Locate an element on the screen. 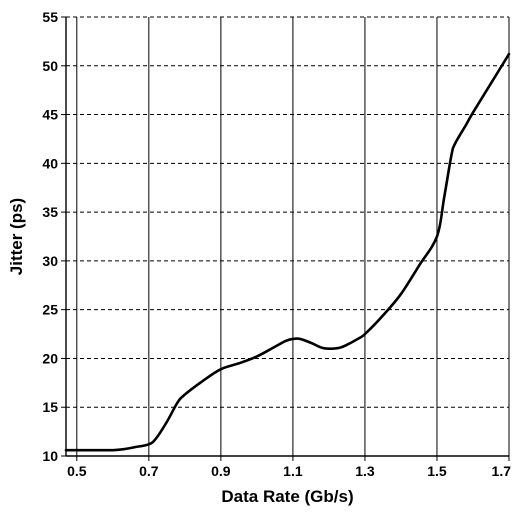  x-tick-label: 0.5 is located at coordinates (77, 471).